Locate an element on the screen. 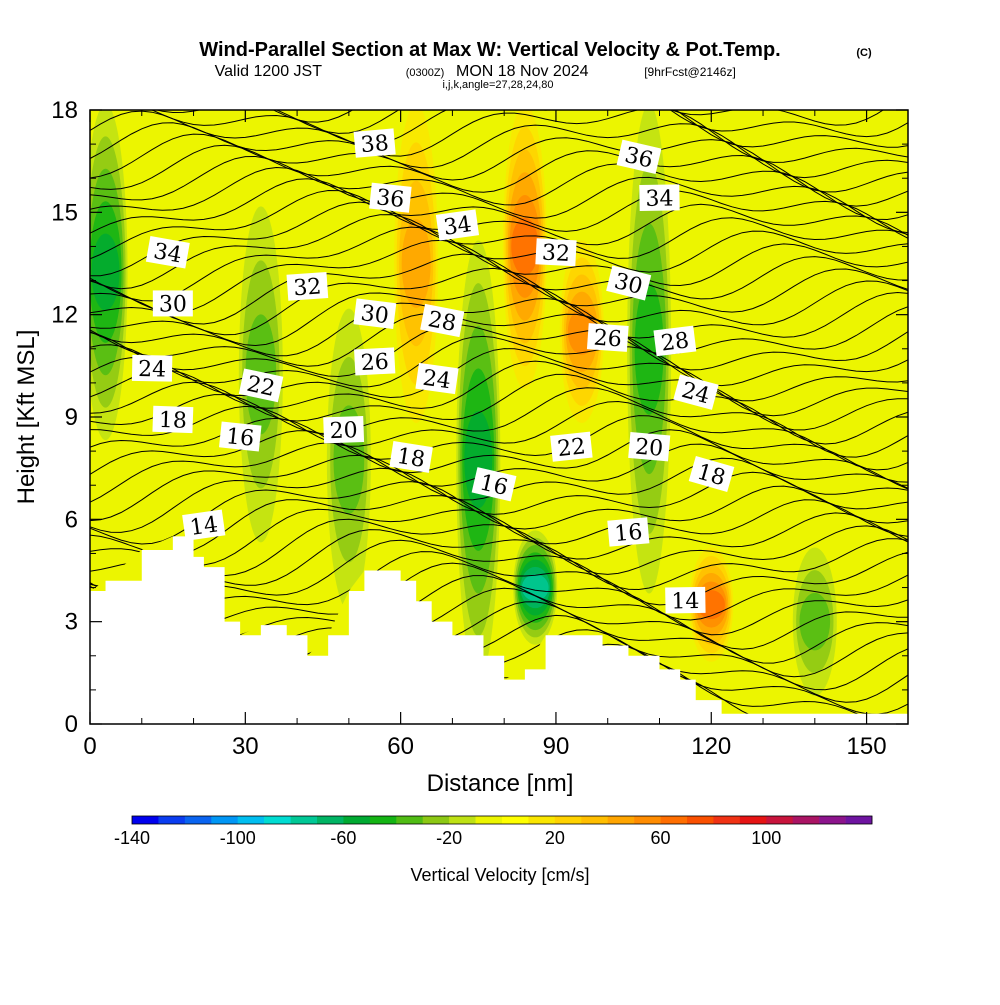  svg-text: 36 is located at coordinates (390, 199).